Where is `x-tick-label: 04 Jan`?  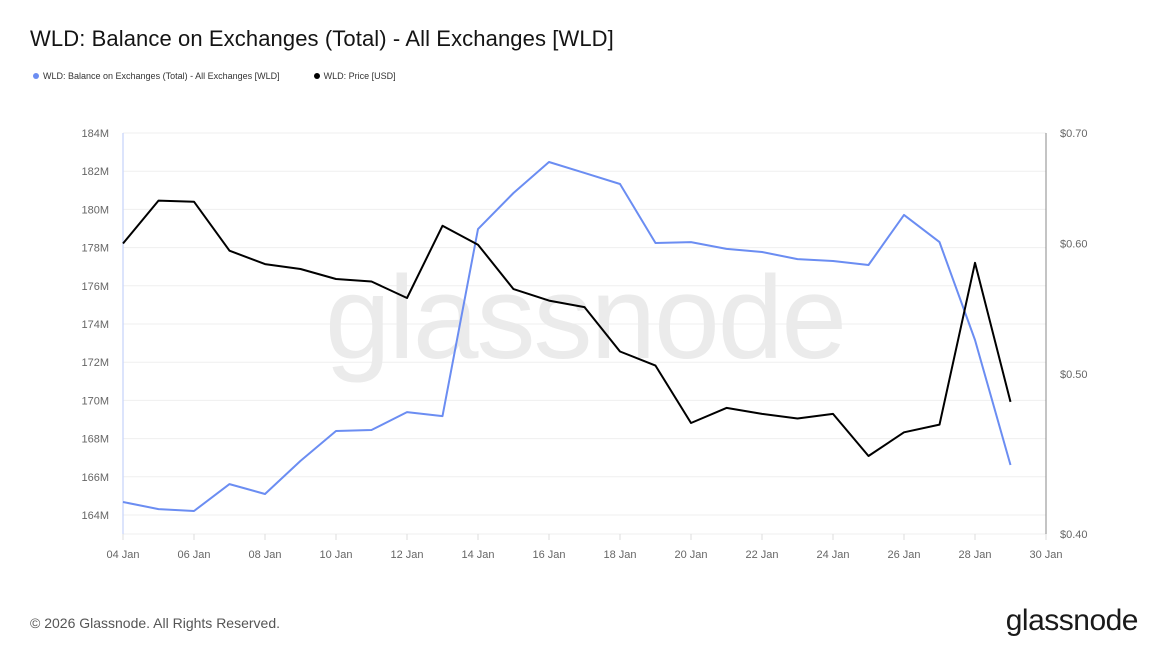 x-tick-label: 04 Jan is located at coordinates (122, 555).